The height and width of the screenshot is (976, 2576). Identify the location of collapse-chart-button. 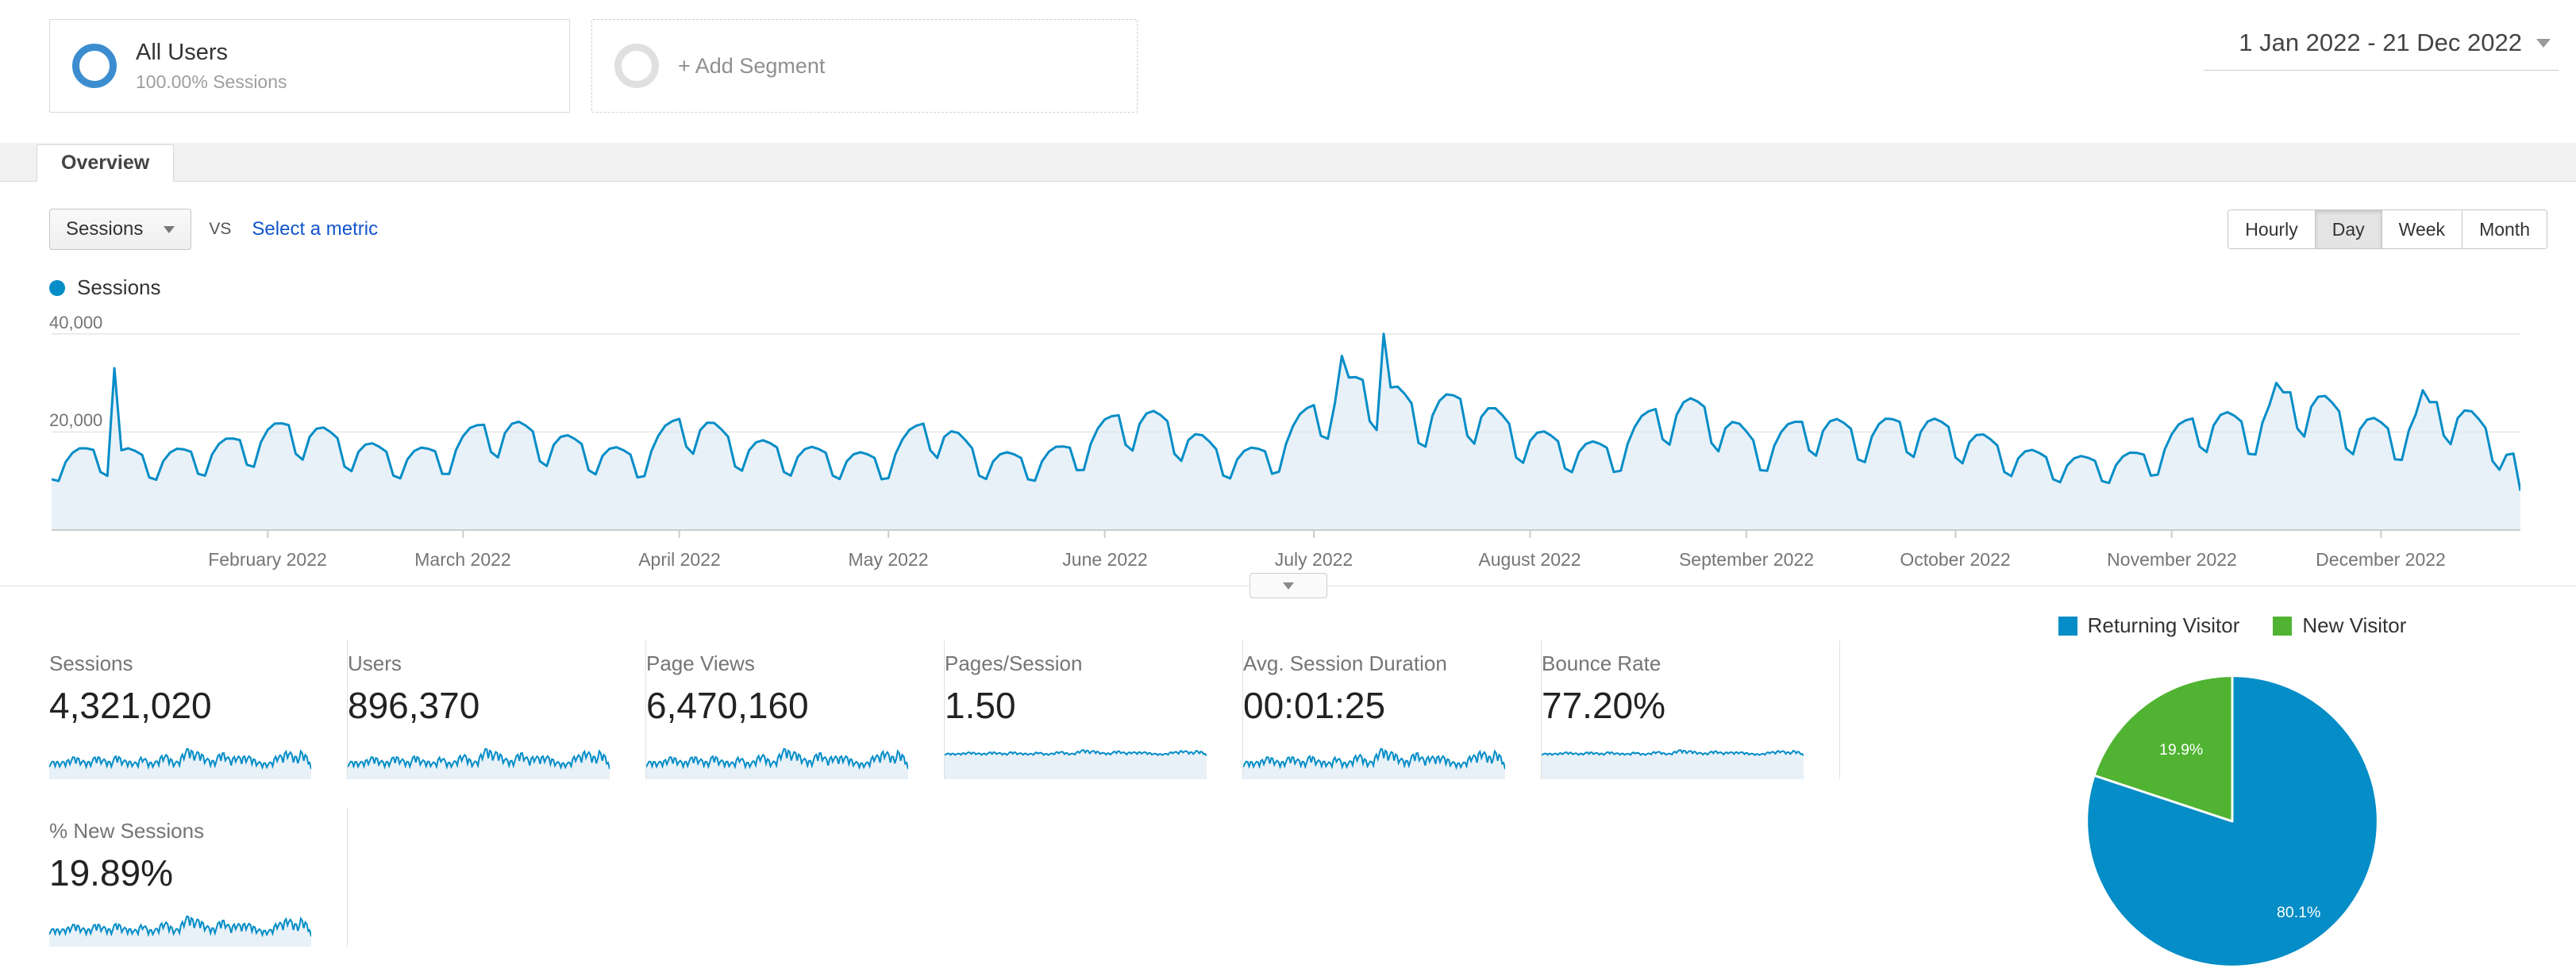
(1288, 585).